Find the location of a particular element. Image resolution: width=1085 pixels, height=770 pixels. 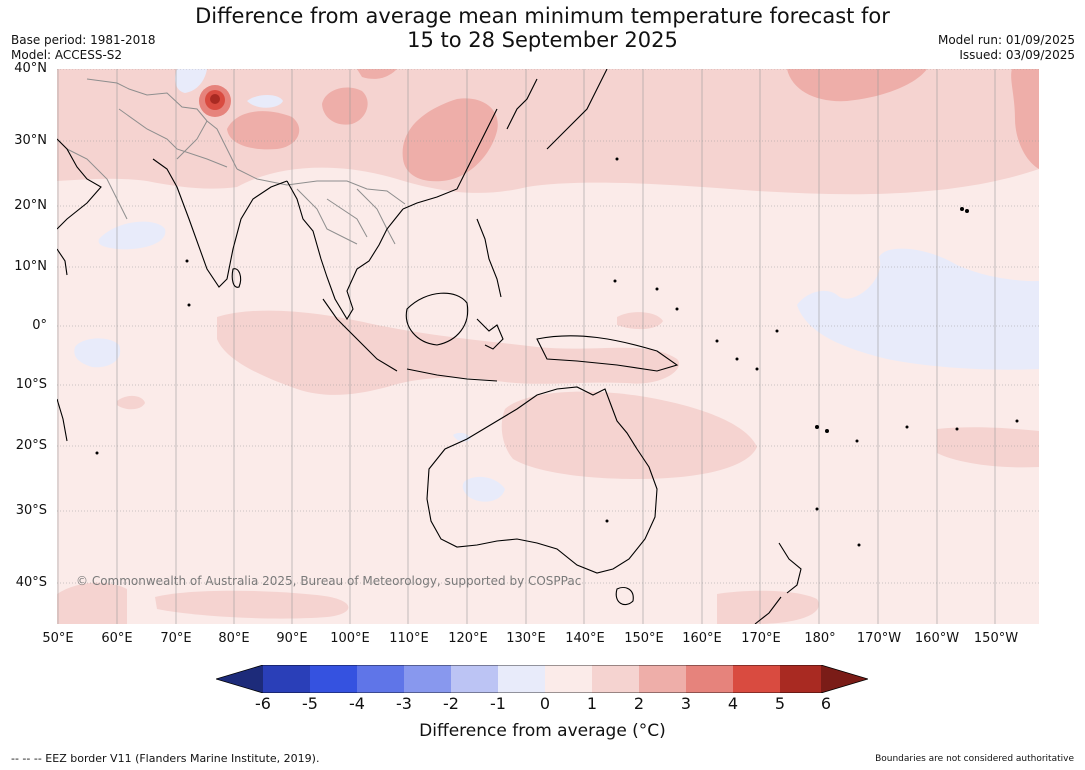

anomaly-2to3-northeast is located at coordinates (857, 85).